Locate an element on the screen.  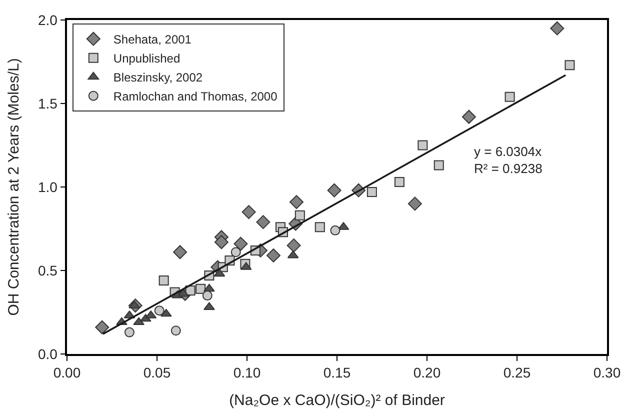
y-tick-label: 1.0 is located at coordinates (48, 186).